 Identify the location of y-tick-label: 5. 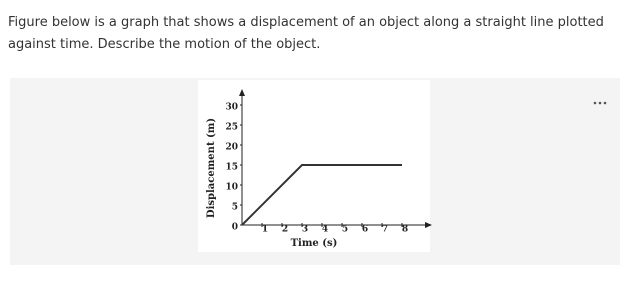
(235, 208).